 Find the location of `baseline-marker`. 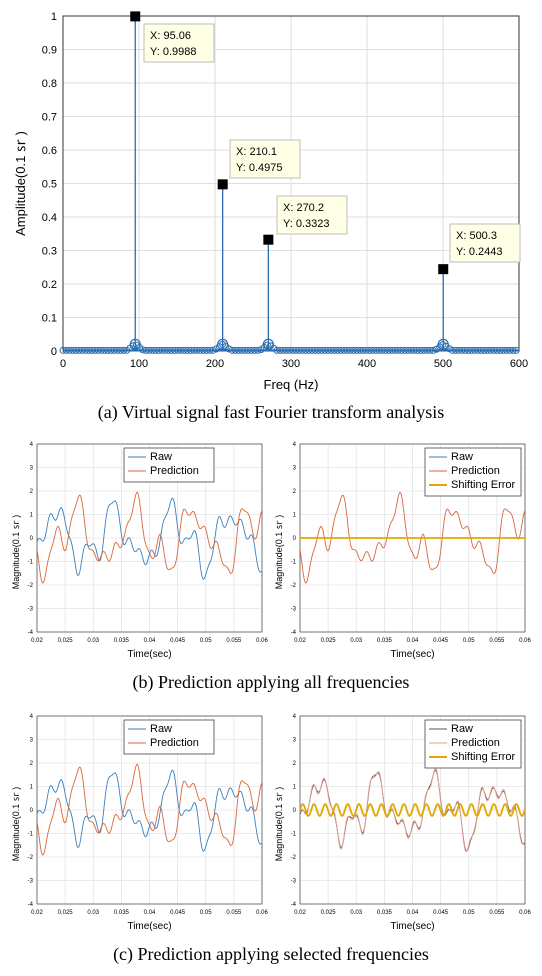

baseline-marker is located at coordinates (267, 345).